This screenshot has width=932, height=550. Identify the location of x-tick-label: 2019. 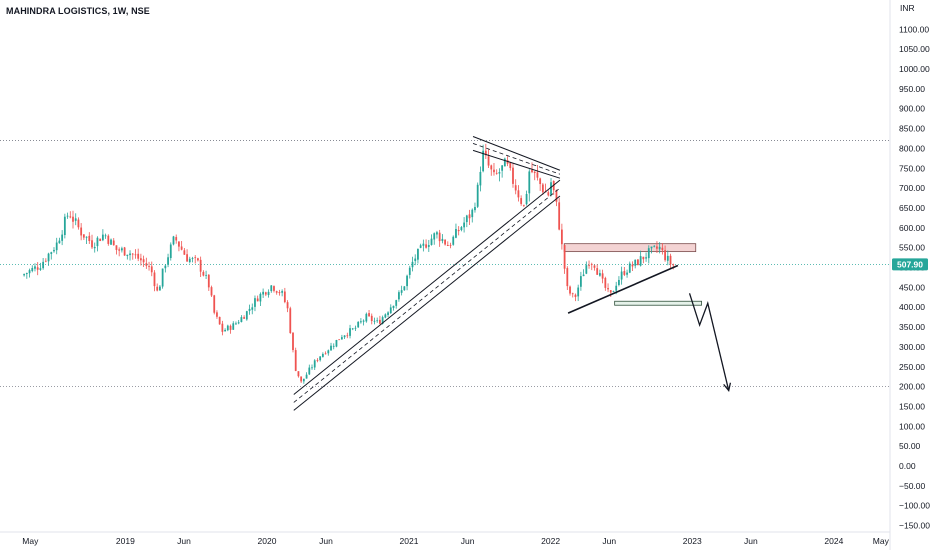
(125, 541).